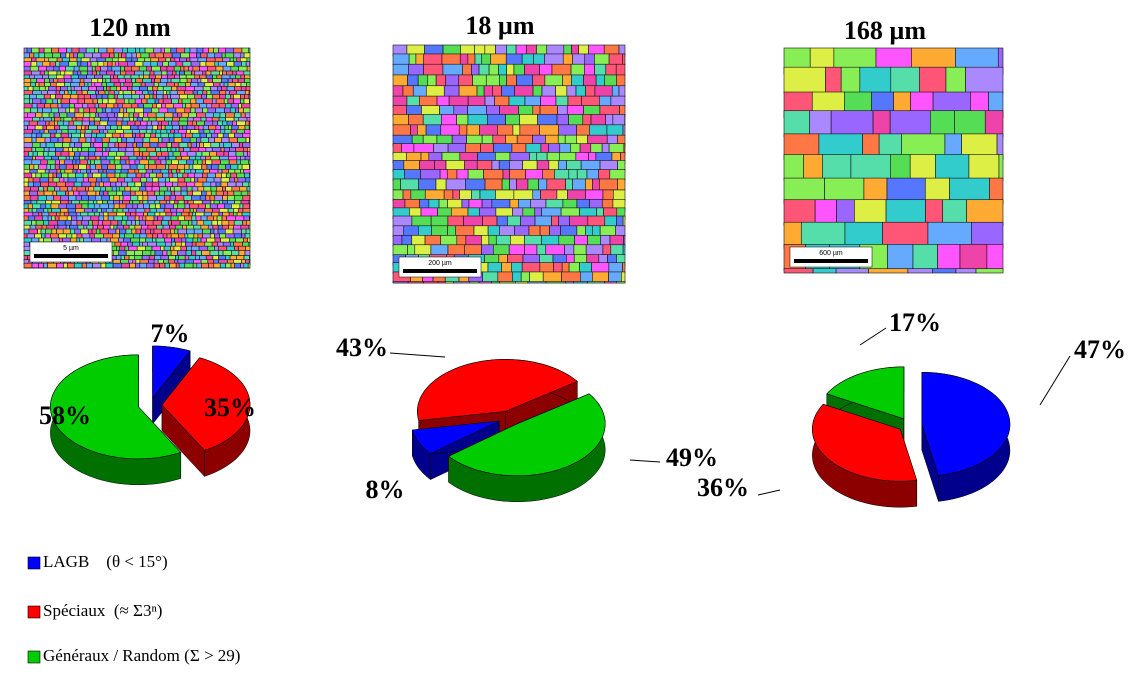 This screenshot has height=682, width=1136. Describe the element at coordinates (1055, 380) in the screenshot. I see `leader-line` at that location.